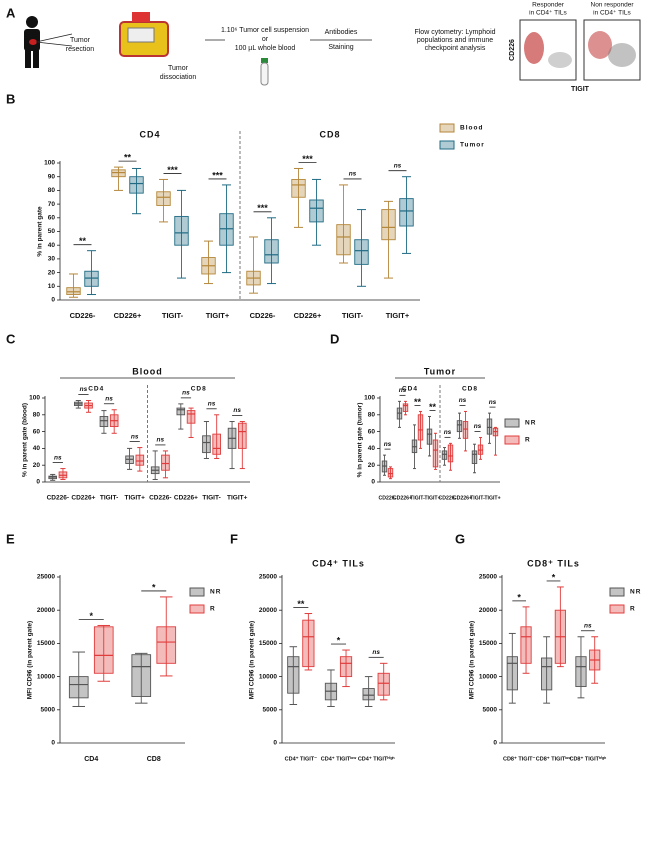  I want to click on plot-caption: Non responder, so click(613, 5).